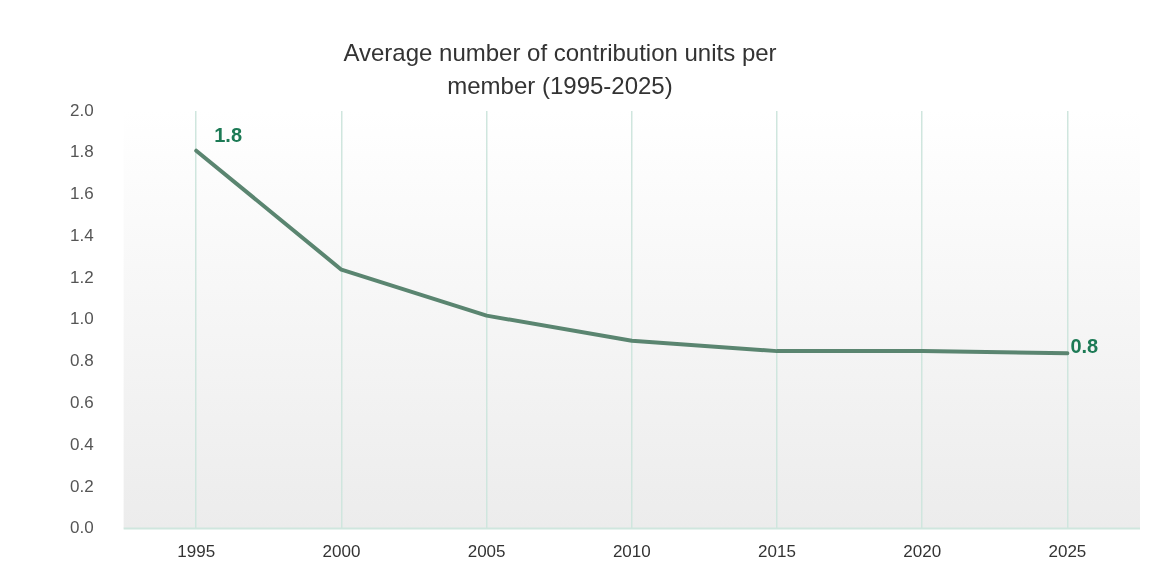 Image resolution: width=1160 pixels, height=587 pixels. What do you see at coordinates (81, 528) in the screenshot?
I see `y-tick-label: 0.0` at bounding box center [81, 528].